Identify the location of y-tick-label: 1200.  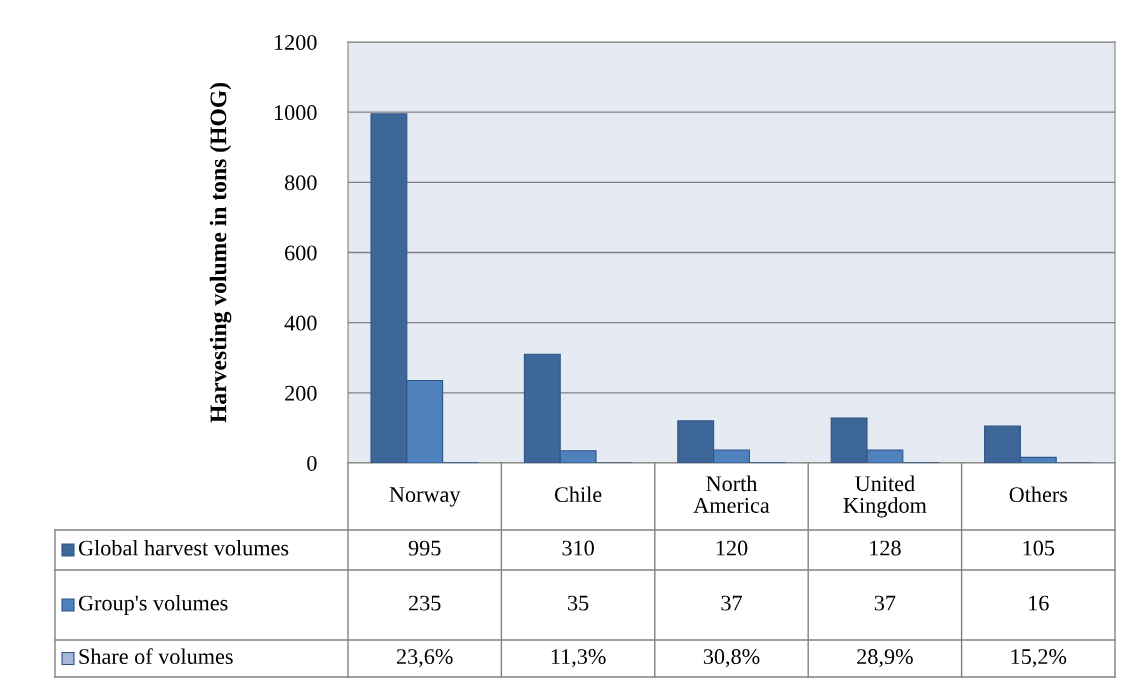
(295, 42).